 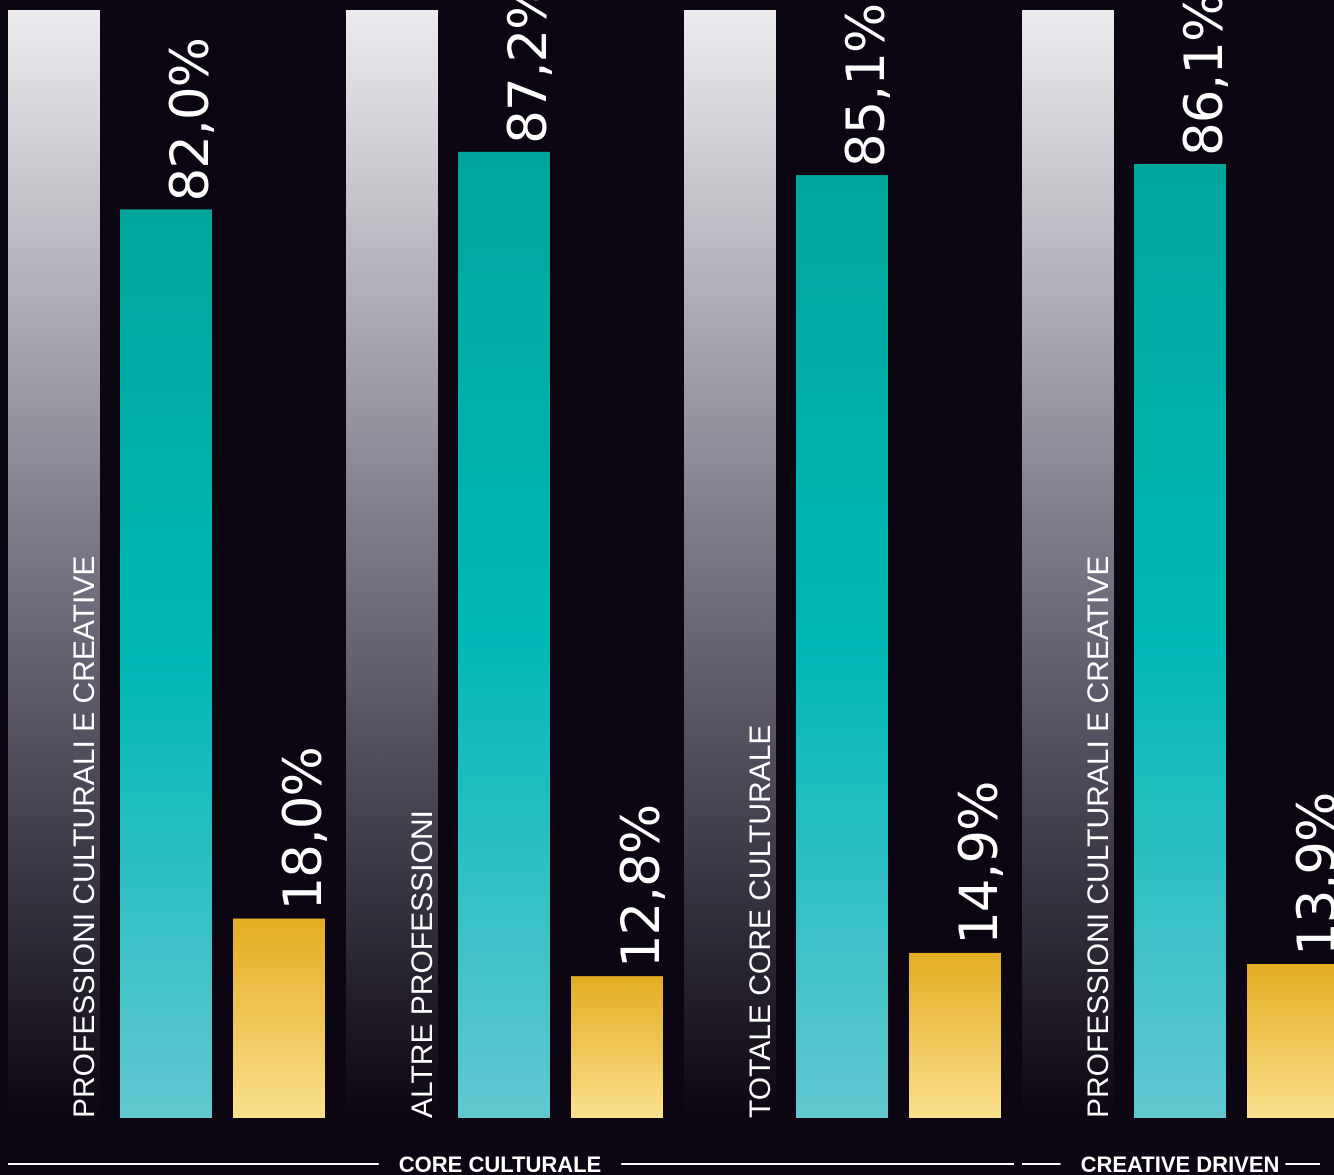 What do you see at coordinates (84, 837) in the screenshot?
I see `category-label-1: PROFESSIONI CULTURALI E CREATIVE` at bounding box center [84, 837].